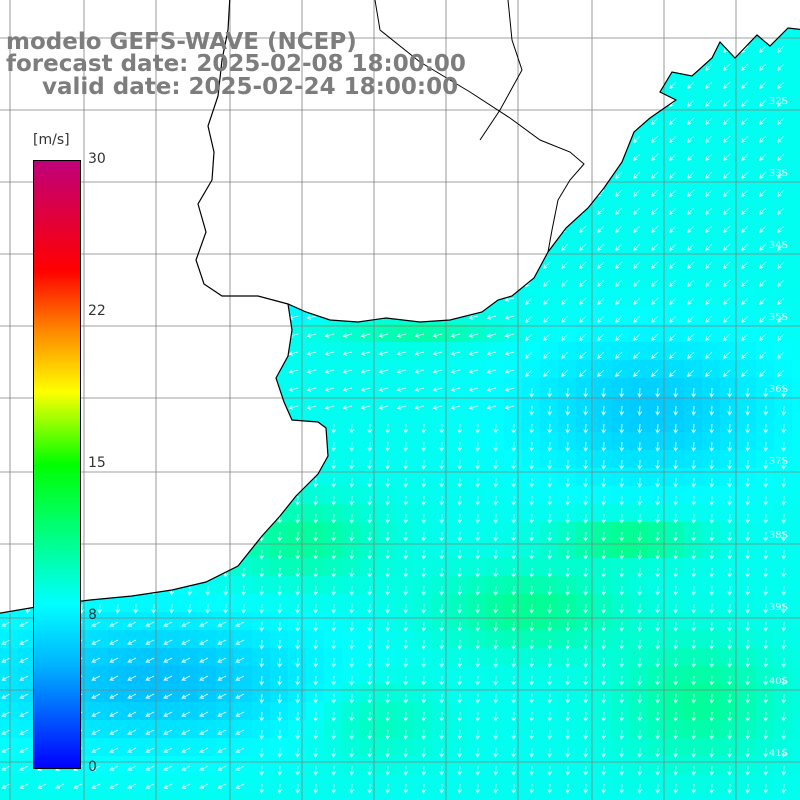 Image resolution: width=800 pixels, height=800 pixels. Describe the element at coordinates (97, 463) in the screenshot. I see `colorbar-tick-15: 15` at that location.